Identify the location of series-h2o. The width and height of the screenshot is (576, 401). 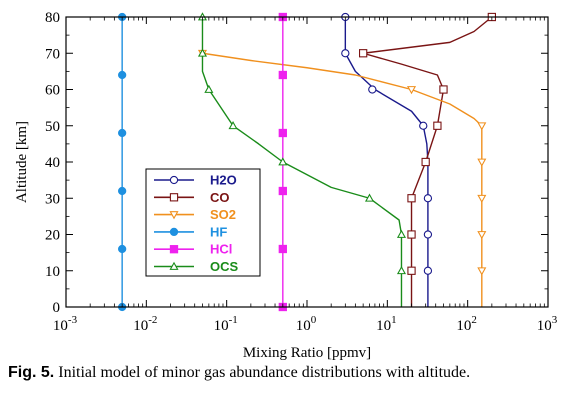
(387, 159).